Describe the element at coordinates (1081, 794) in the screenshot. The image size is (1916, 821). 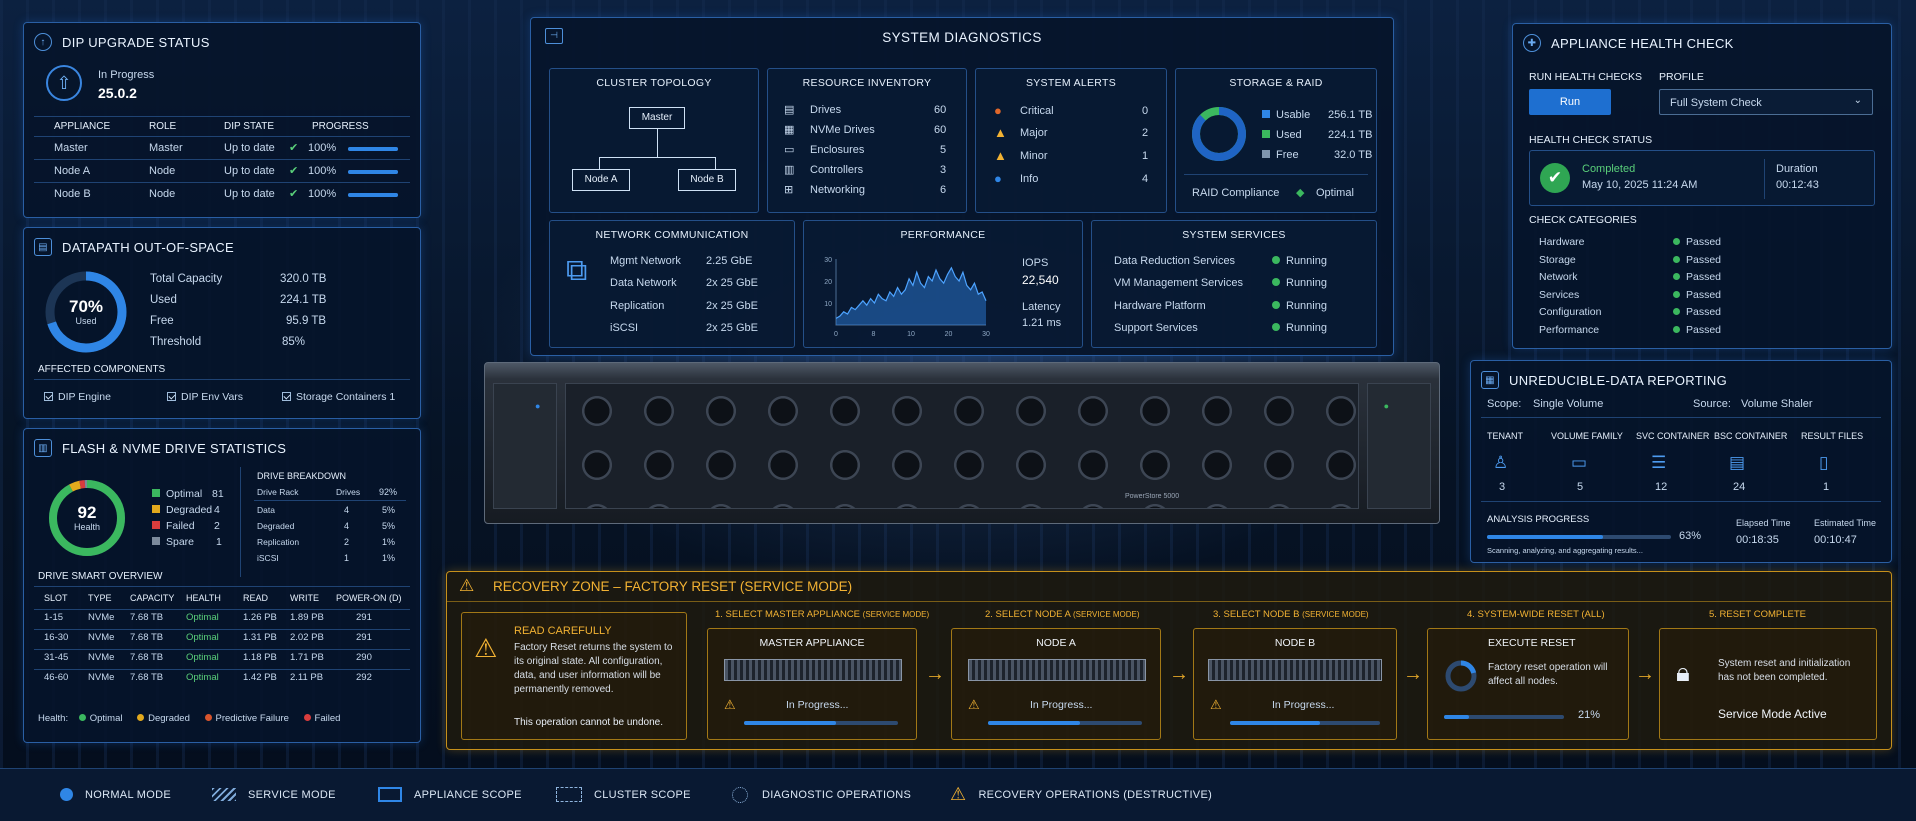
I see `legend-recovery-ops: ⚠ RECOVERY OPERATIONS (DESTRUCTIVE)` at that location.